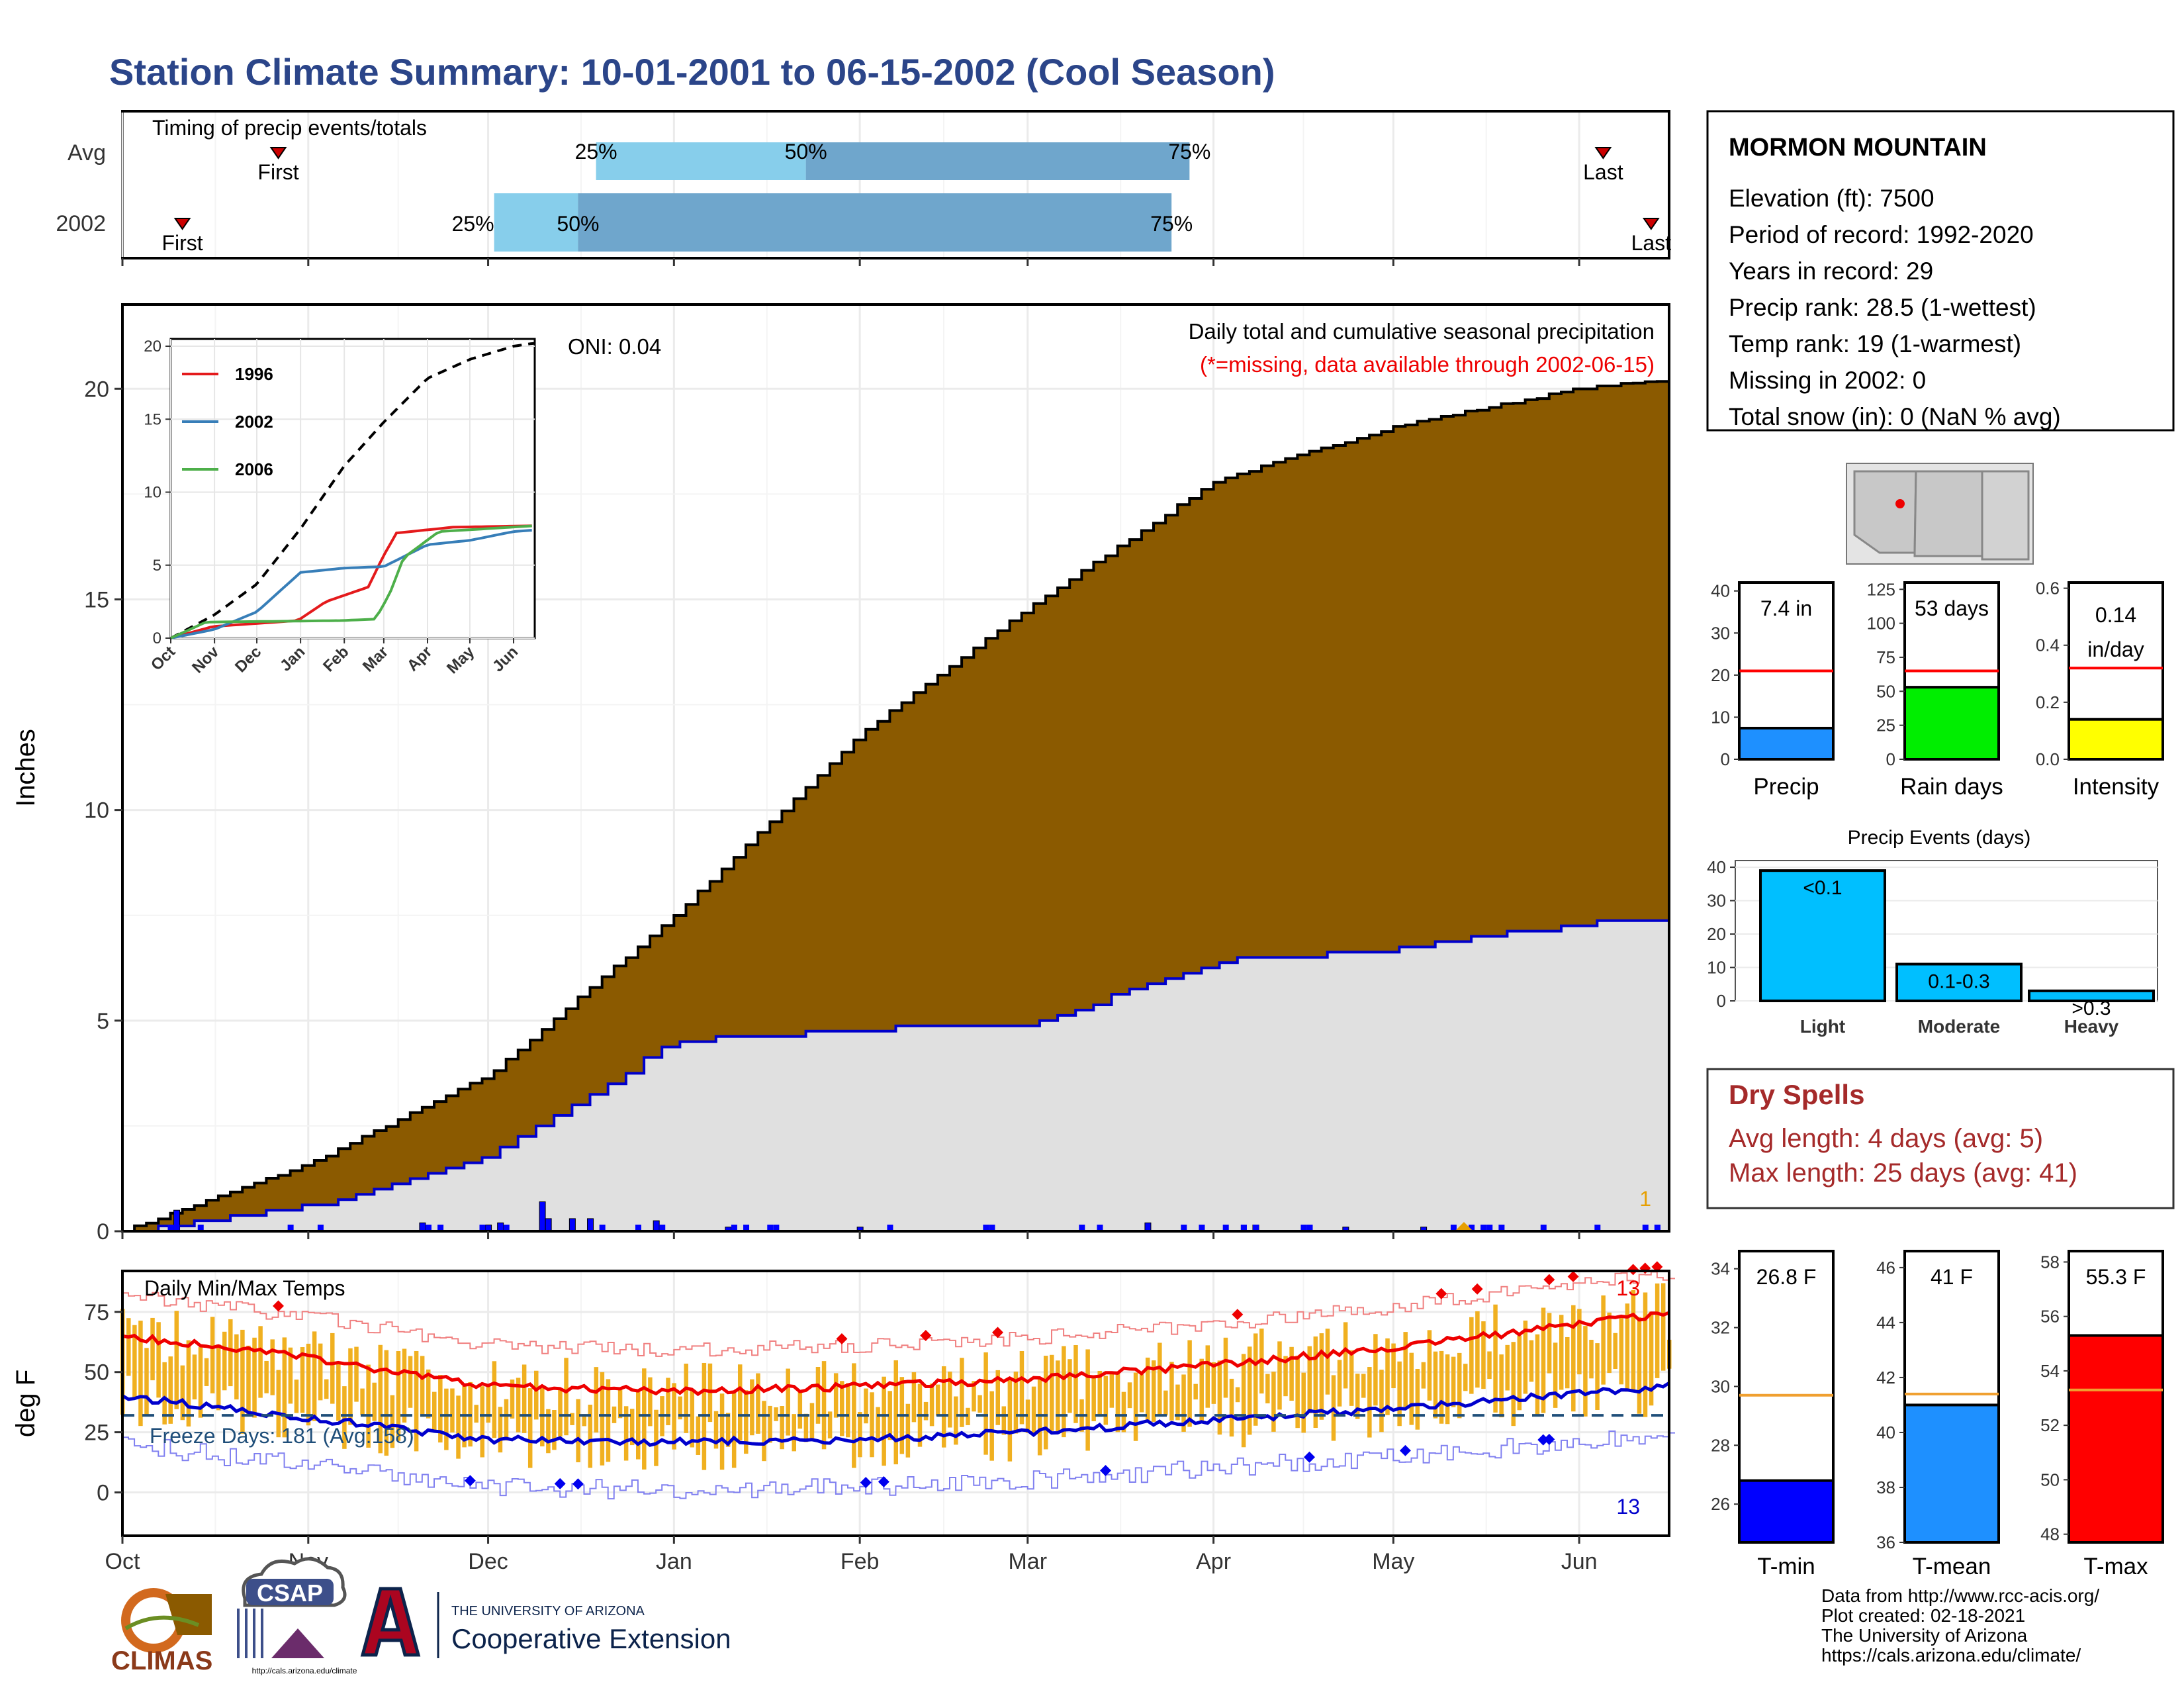 This screenshot has height=1688, width=2184. I want to click on temp-stat-y-tick-label: 52, so click(2050, 1425).